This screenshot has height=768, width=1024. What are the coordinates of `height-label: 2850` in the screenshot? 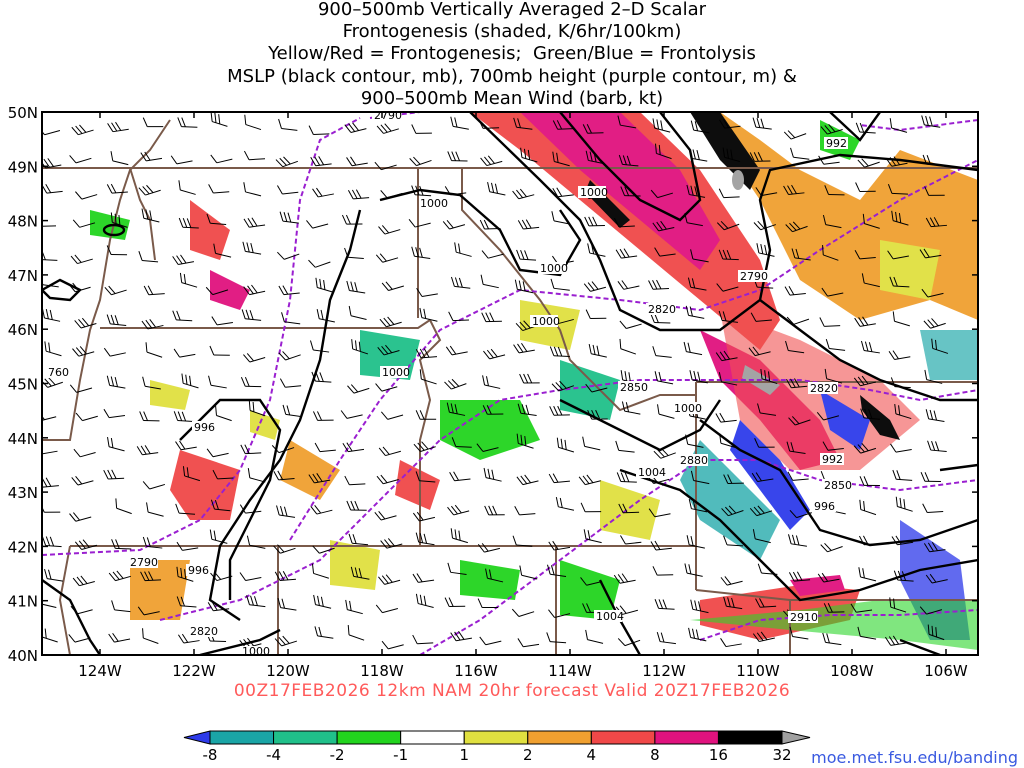 It's located at (634, 387).